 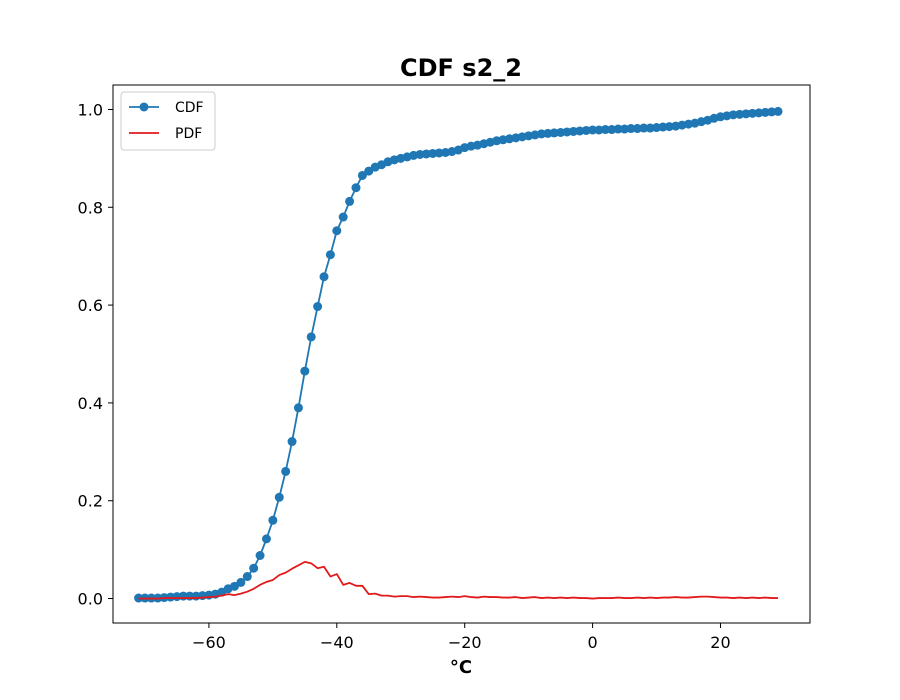 What do you see at coordinates (90, 403) in the screenshot?
I see `y-tick-label: 0.4` at bounding box center [90, 403].